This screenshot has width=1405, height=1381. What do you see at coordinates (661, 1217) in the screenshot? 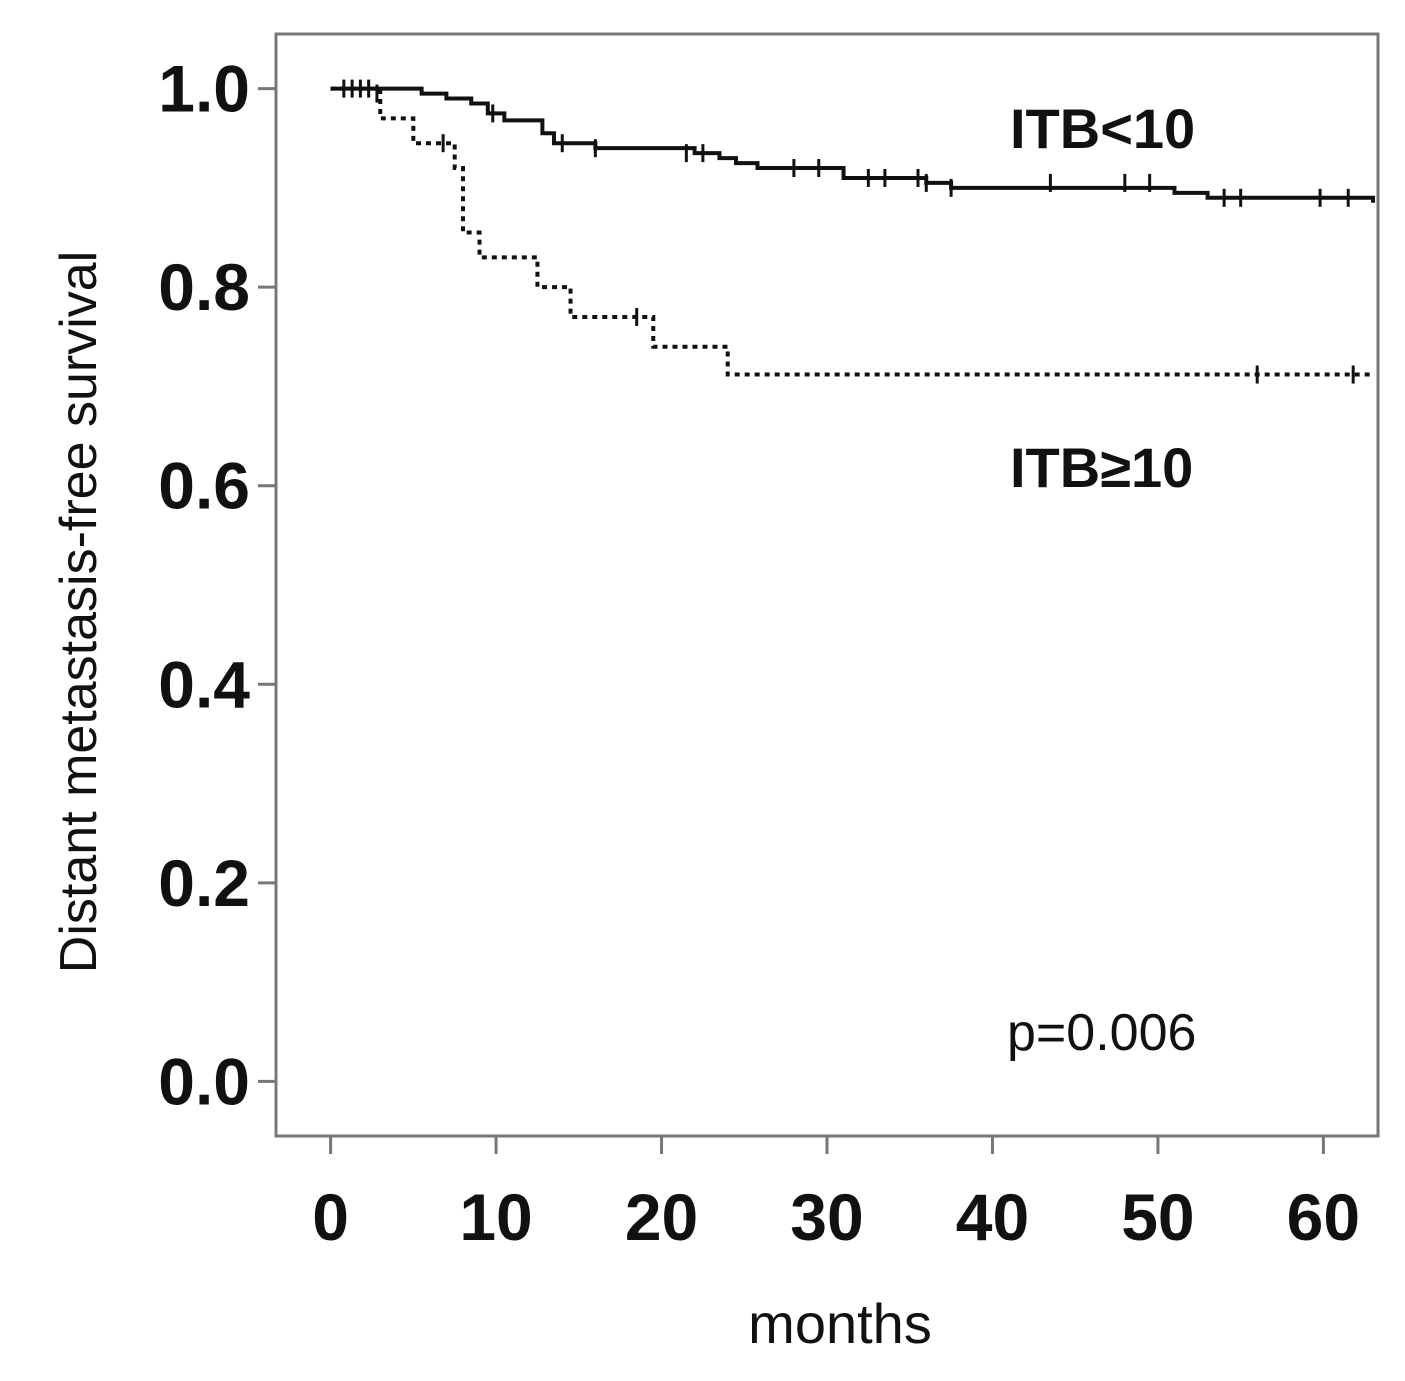
I see `x-tick-label: 20` at bounding box center [661, 1217].